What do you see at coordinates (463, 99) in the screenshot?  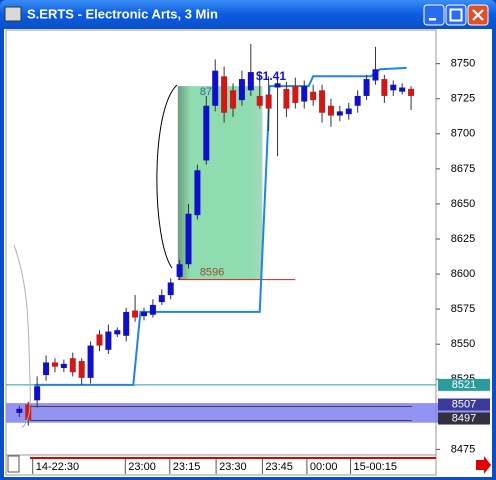 I see `y-tick-label: 8725` at bounding box center [463, 99].